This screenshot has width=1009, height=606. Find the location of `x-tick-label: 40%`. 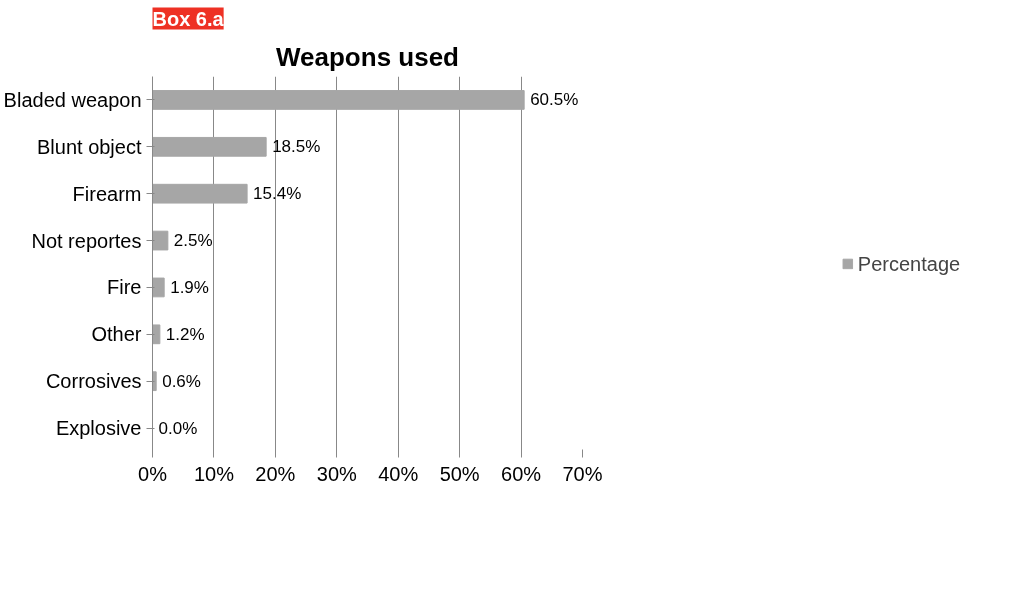

x-tick-label: 40% is located at coordinates (398, 473).